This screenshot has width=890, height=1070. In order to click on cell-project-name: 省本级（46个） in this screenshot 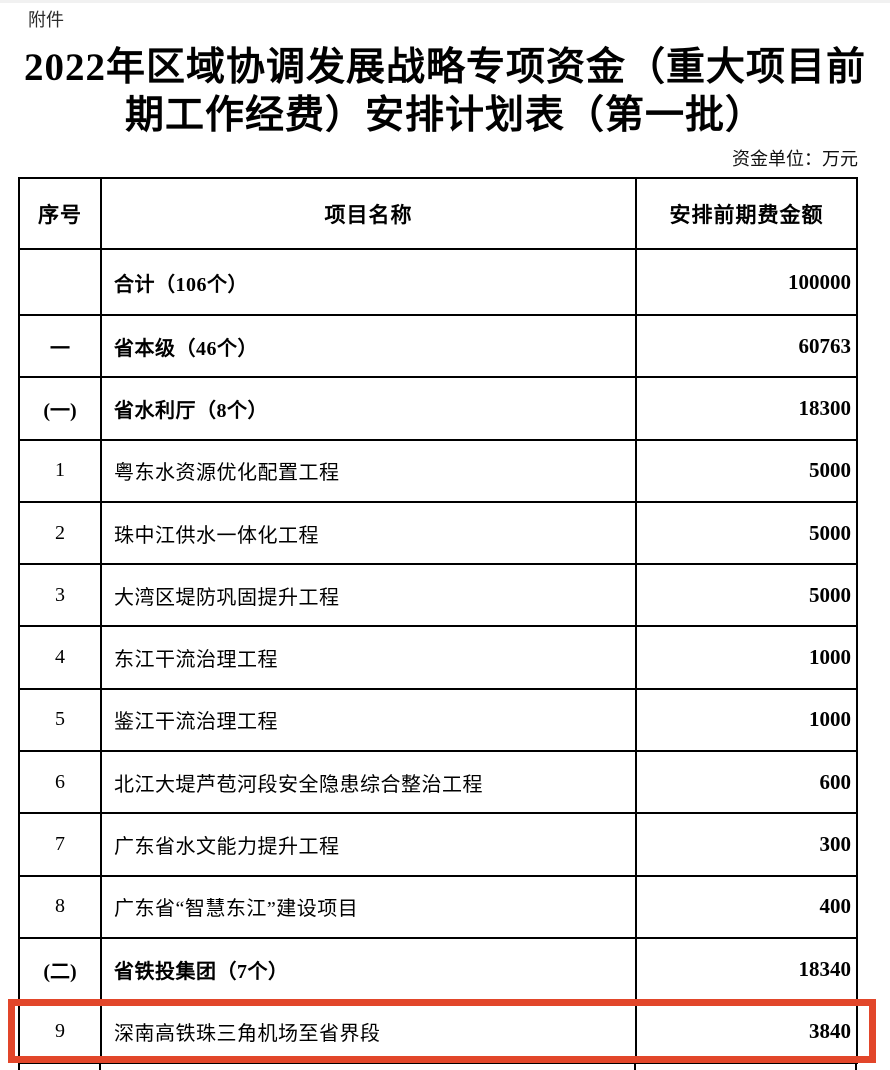, I will do `click(368, 346)`.